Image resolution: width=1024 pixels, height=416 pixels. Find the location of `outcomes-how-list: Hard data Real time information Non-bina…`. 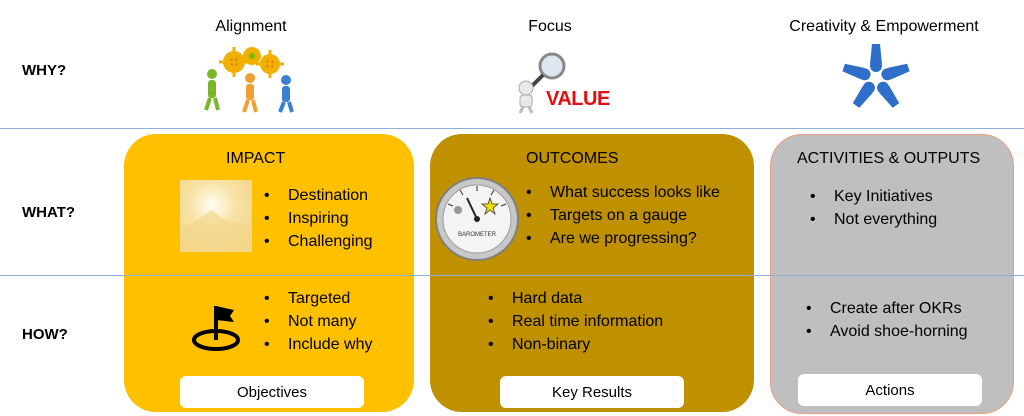

outcomes-how-list: Hard data Real time information Non-bina… is located at coordinates (574, 321).